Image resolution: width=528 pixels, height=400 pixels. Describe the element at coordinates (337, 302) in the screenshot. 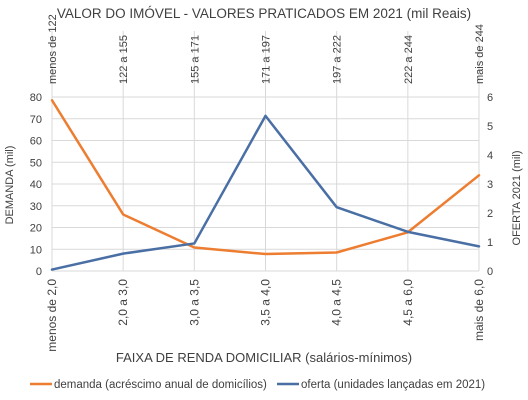

I see `x-tick-label: 4,0 a 4,5` at that location.